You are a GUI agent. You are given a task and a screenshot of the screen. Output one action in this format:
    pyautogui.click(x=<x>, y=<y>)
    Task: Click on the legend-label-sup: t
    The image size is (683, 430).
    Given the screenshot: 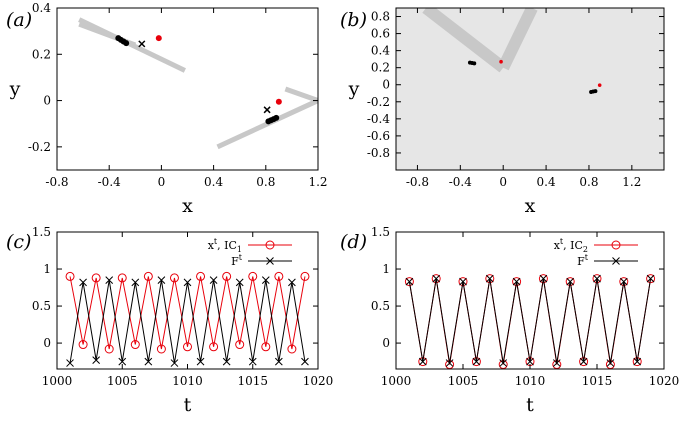 What is the action you would take?
    pyautogui.click(x=241, y=257)
    